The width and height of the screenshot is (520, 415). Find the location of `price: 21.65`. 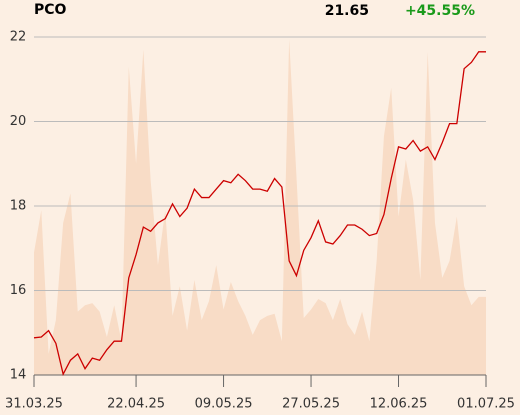

price: 21.65 is located at coordinates (347, 11).